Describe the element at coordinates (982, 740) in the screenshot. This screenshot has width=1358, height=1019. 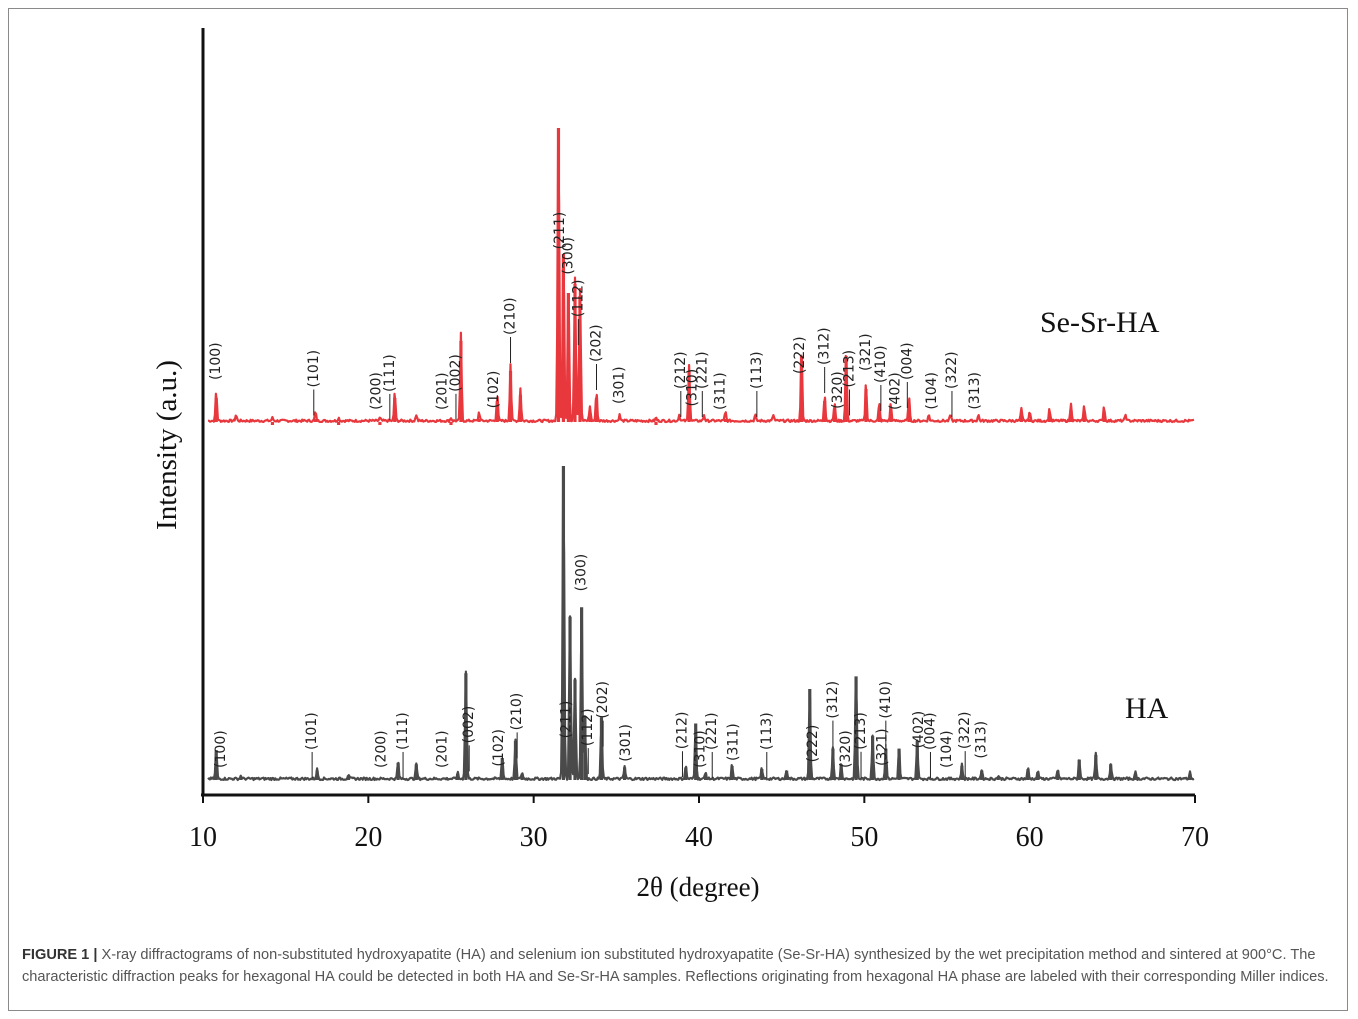
I see `ha-miller-label: (313)` at that location.